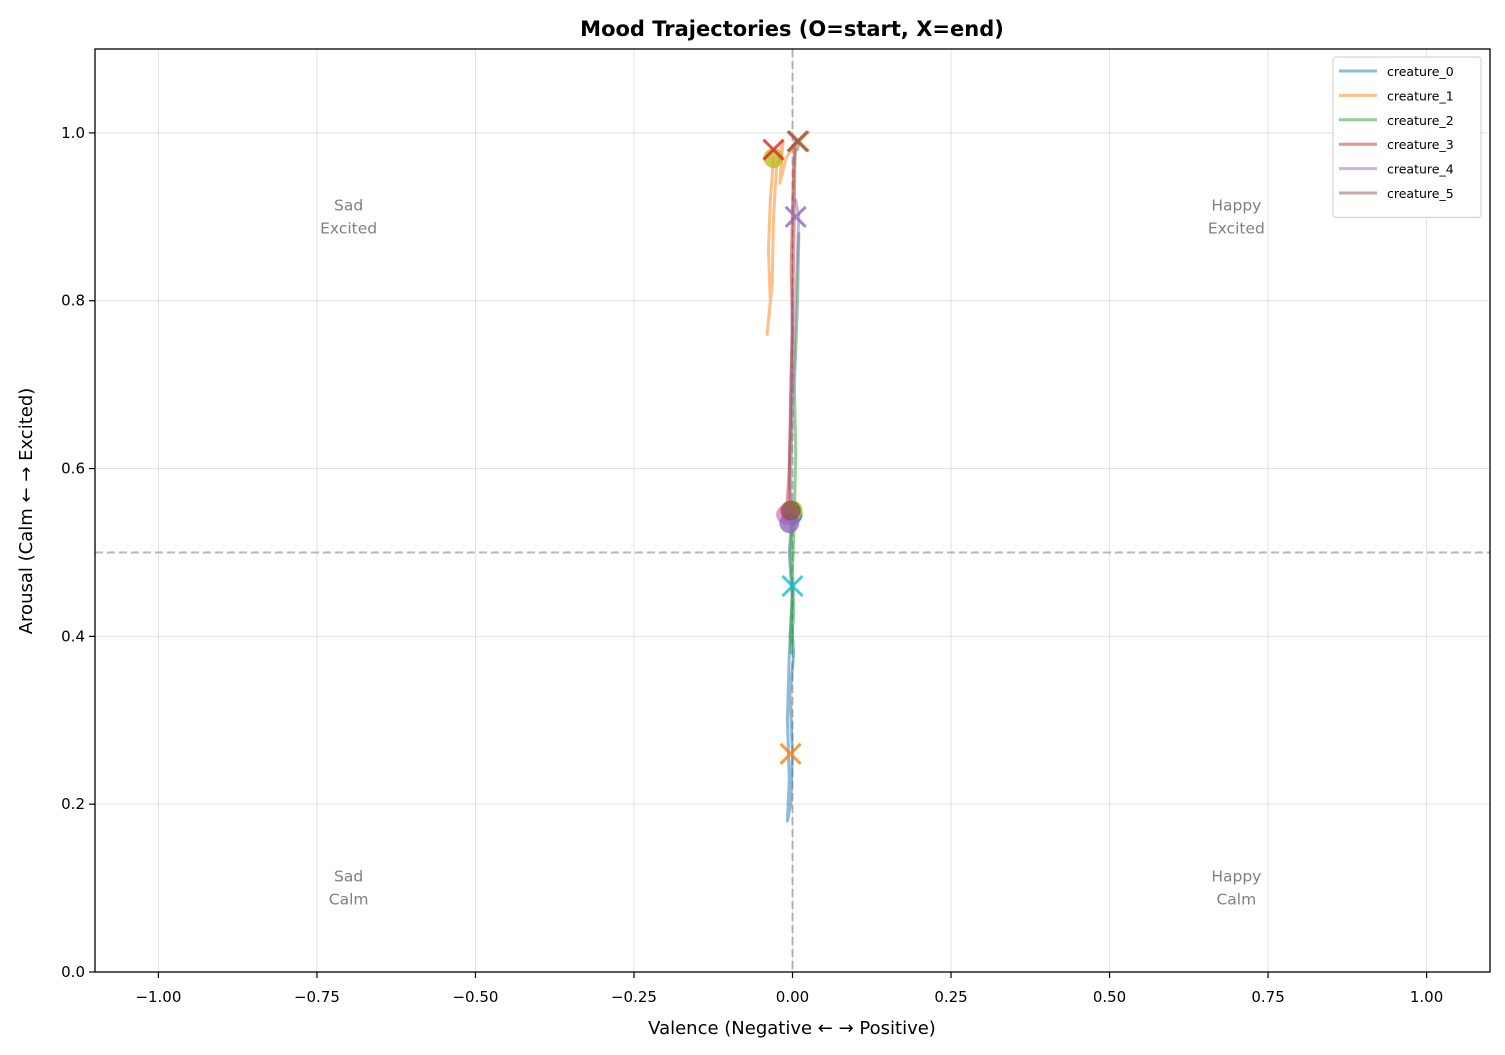  What do you see at coordinates (348, 216) in the screenshot?
I see `quadrant-label: Sad Excited` at bounding box center [348, 216].